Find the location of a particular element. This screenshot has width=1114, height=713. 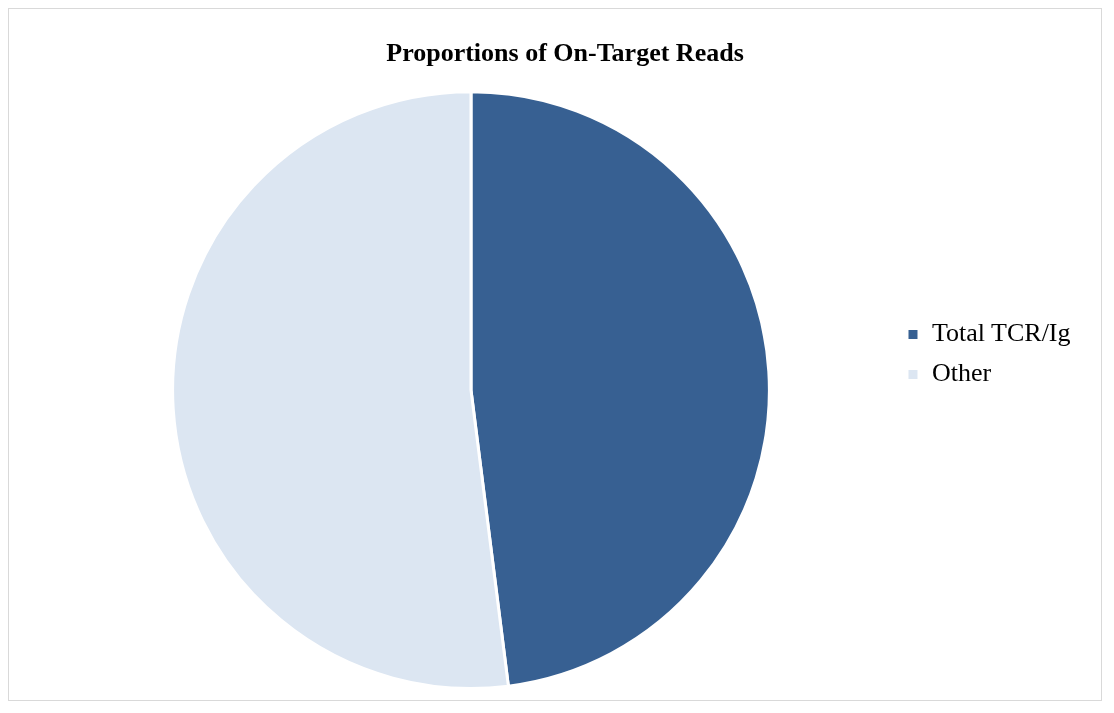

legend-label: Other is located at coordinates (962, 373).